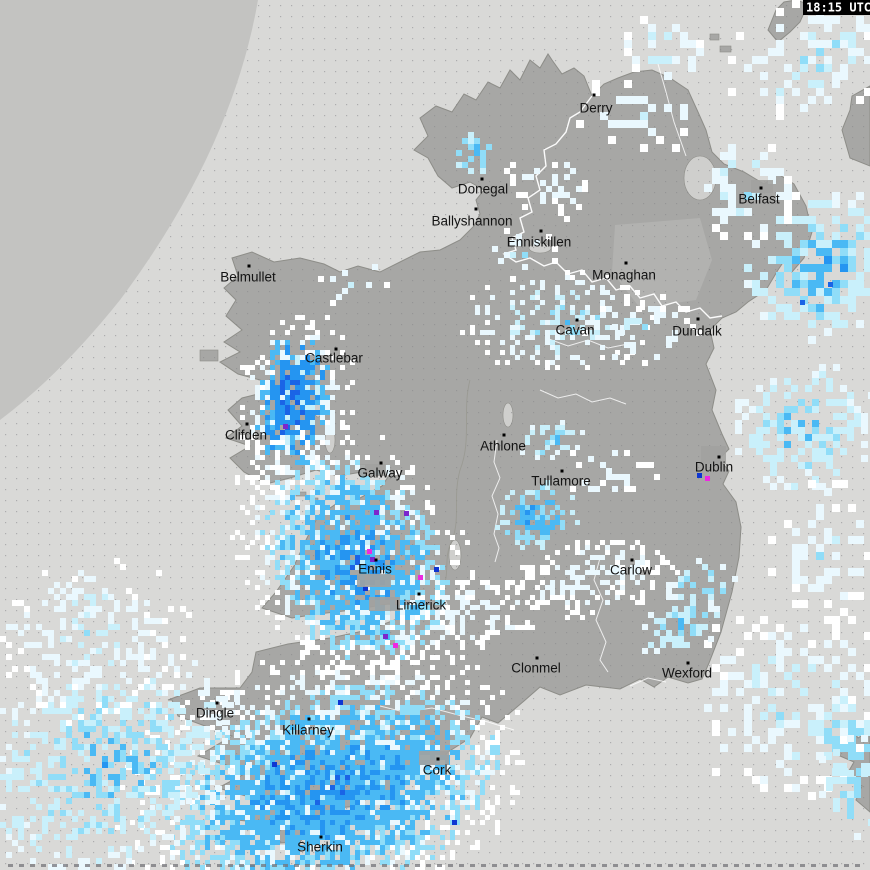 This screenshot has width=870, height=870. What do you see at coordinates (496, 501) in the screenshot?
I see `county-border` at bounding box center [496, 501].